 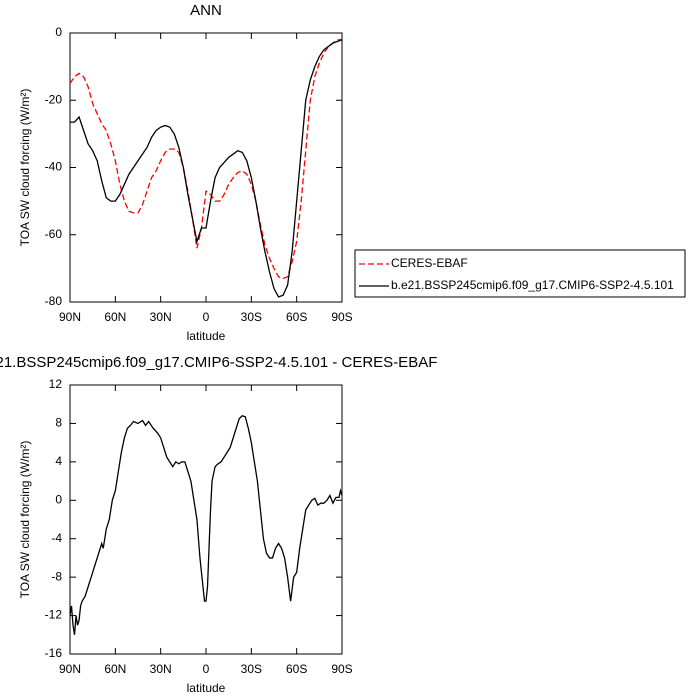 What do you see at coordinates (54, 99) in the screenshot?
I see `y-tick-label: -20` at bounding box center [54, 99].